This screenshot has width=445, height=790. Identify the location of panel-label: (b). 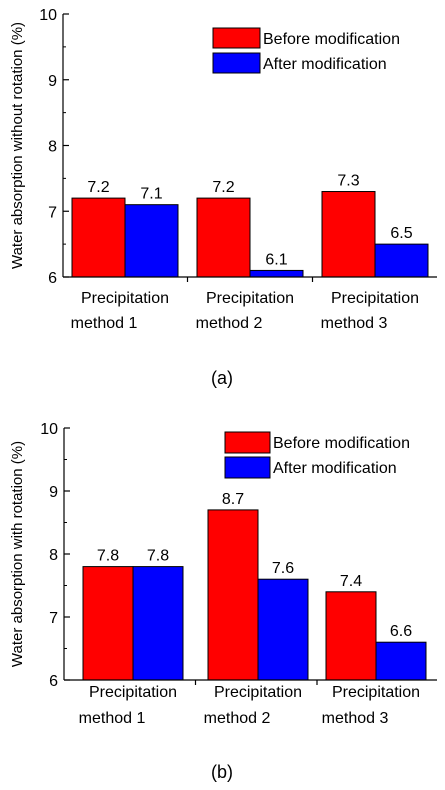
(222, 772).